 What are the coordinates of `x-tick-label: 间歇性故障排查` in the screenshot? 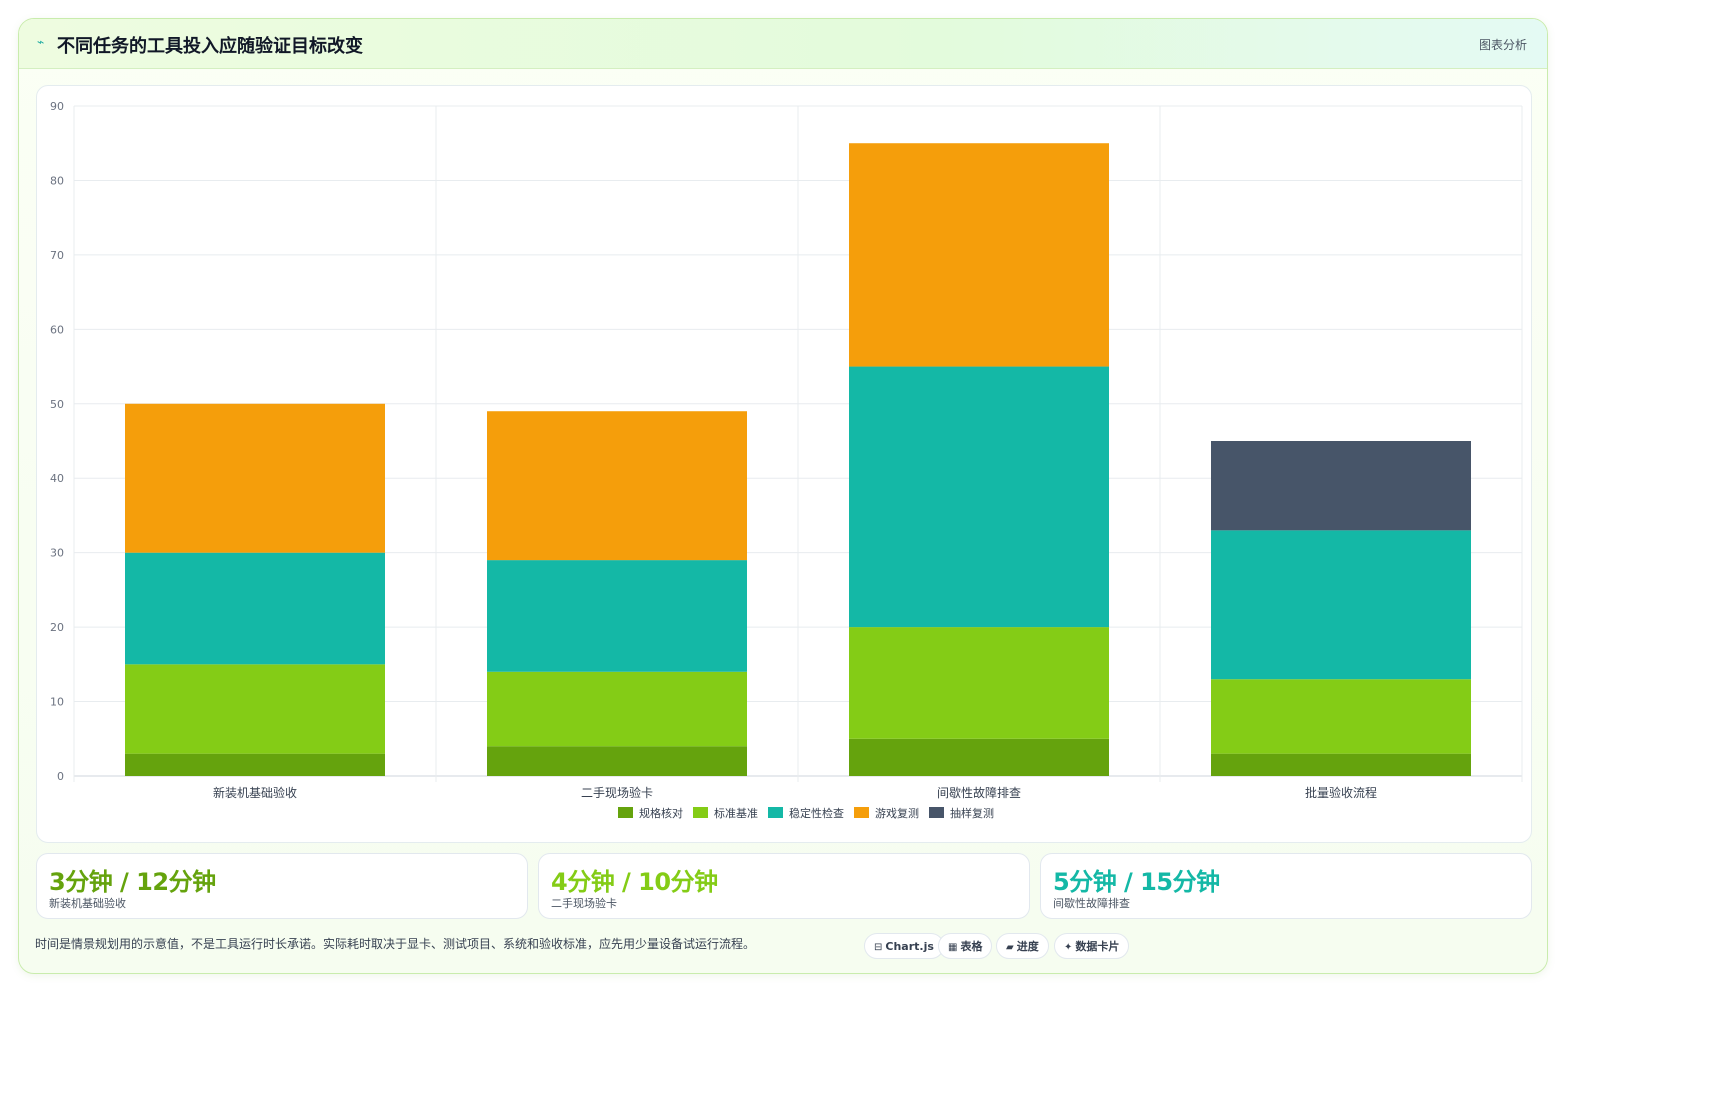 It's located at (979, 792).